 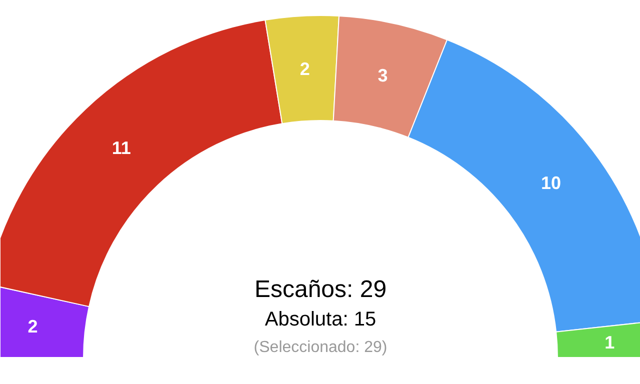 I want to click on text: Absoluta: 15, so click(x=320, y=319).